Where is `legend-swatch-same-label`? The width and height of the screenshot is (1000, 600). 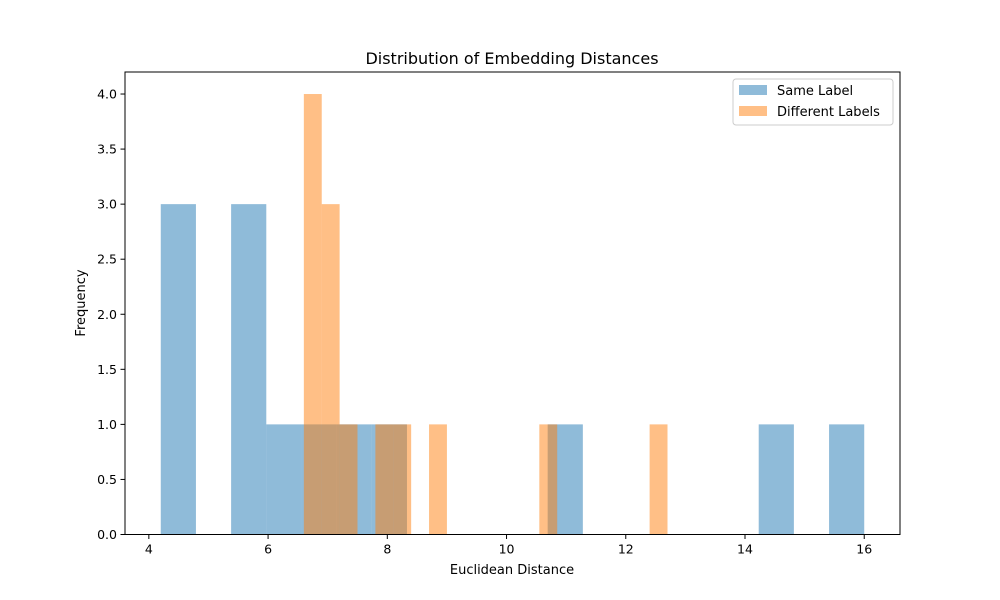
legend-swatch-same-label is located at coordinates (753, 90).